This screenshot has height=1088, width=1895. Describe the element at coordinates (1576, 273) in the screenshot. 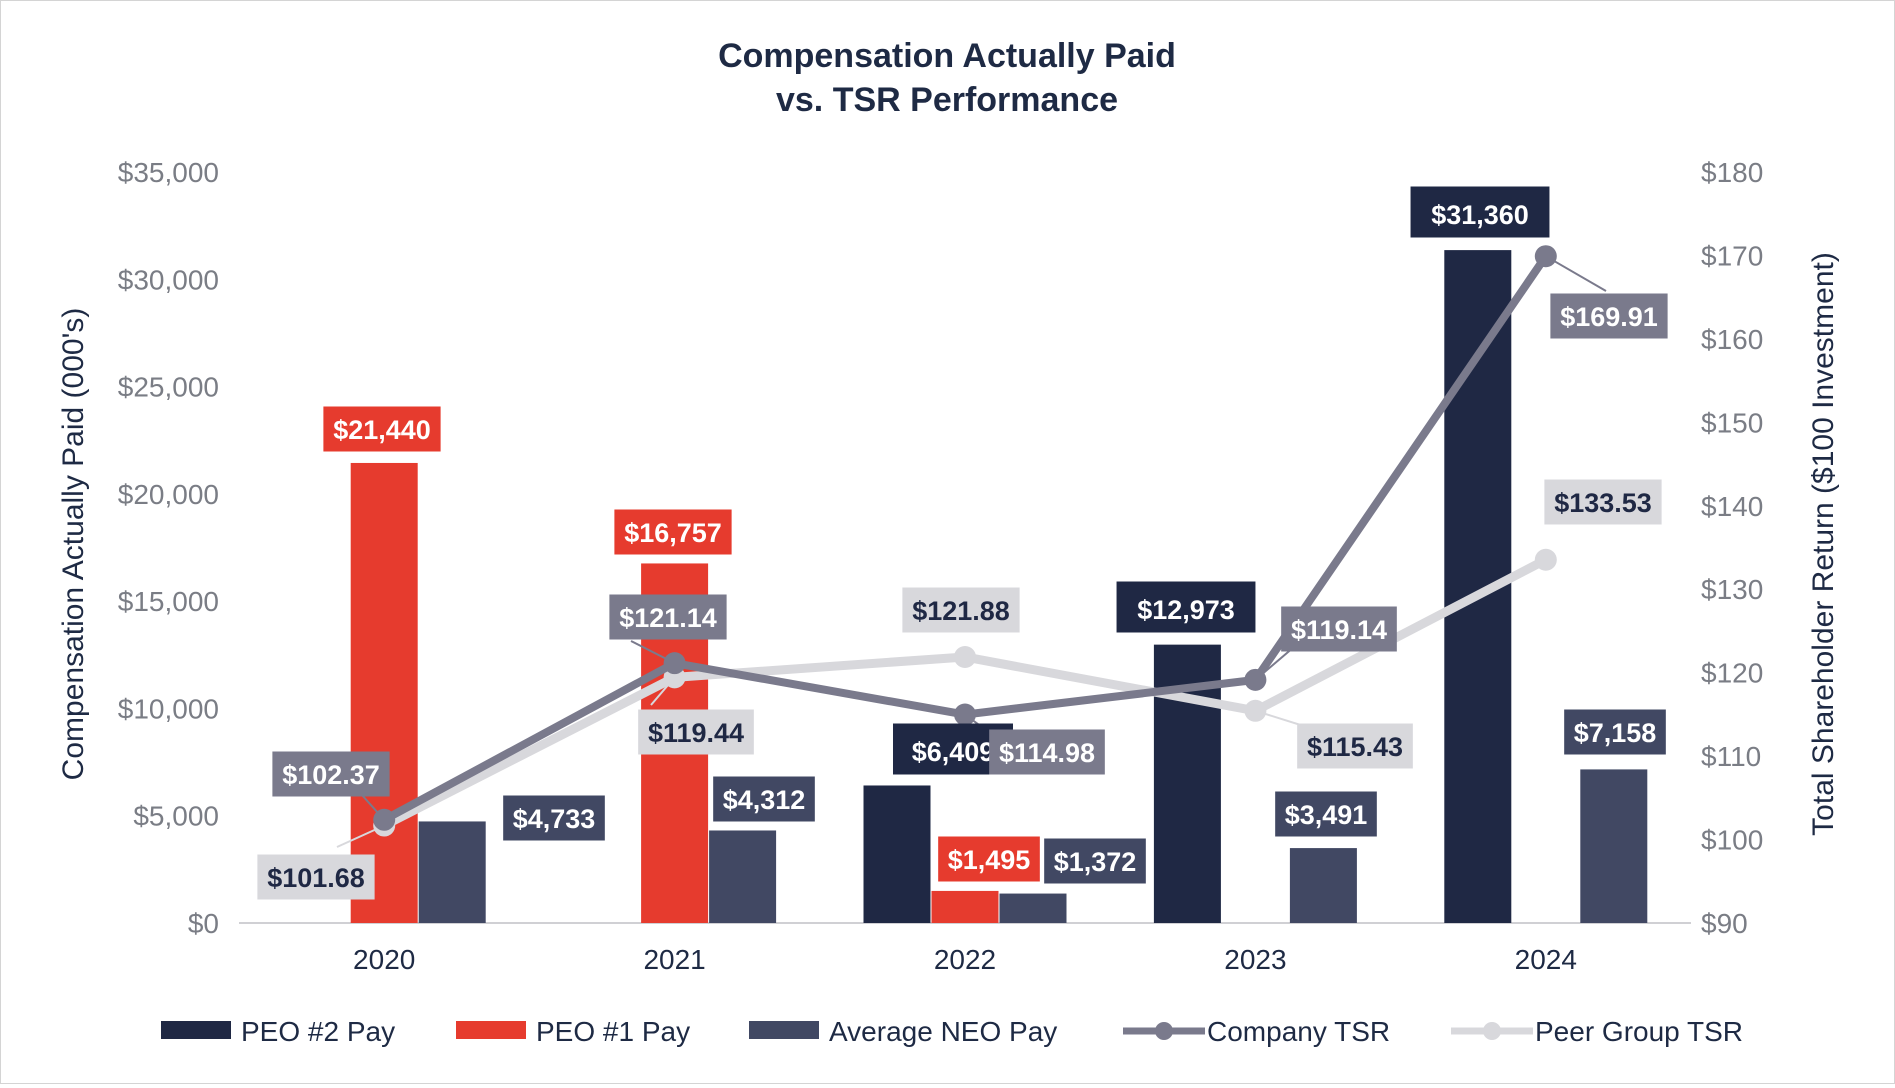

I see `company-tsr-leader` at that location.